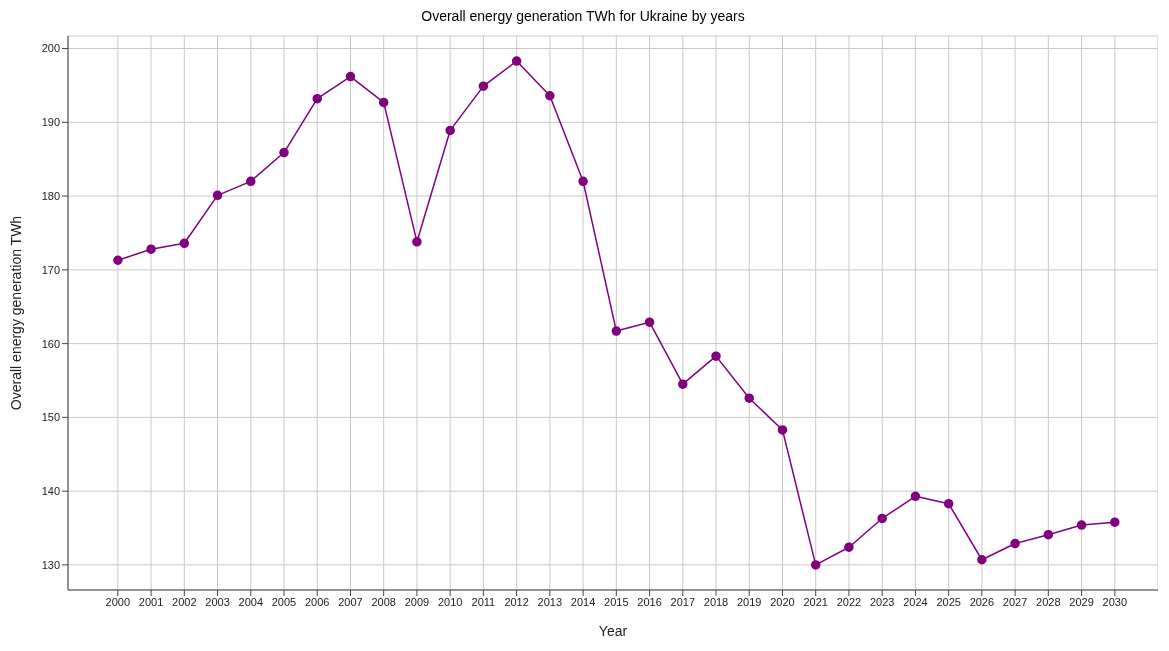 Image resolution: width=1169 pixels, height=651 pixels. Describe the element at coordinates (849, 601) in the screenshot. I see `x-tick-label: 2022` at that location.